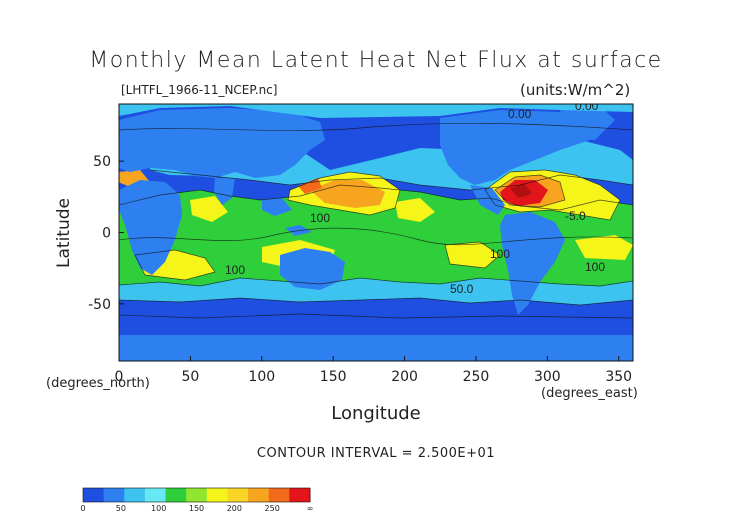 The width and height of the screenshot is (752, 532). I want to click on colorbar-frame, so click(196, 495).